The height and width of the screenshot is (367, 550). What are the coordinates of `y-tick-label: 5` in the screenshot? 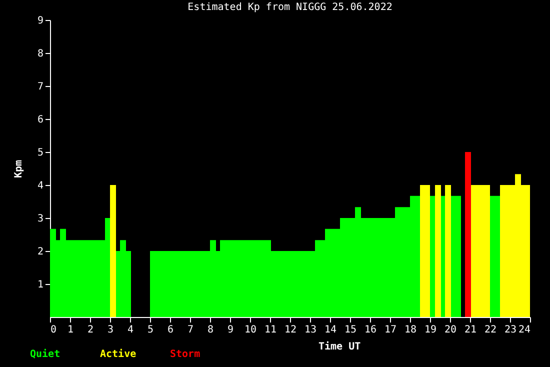 It's located at (40, 153).